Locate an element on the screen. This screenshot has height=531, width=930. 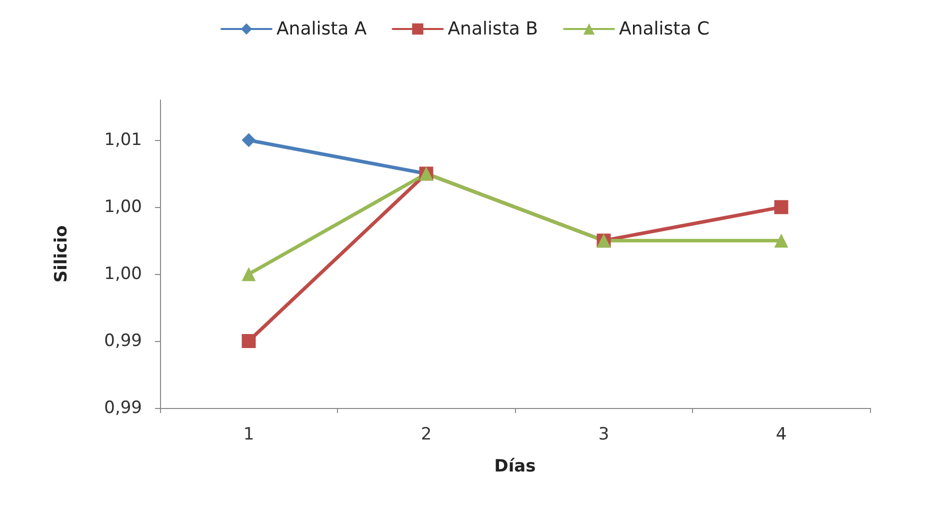
x-tick-label: 3 is located at coordinates (604, 434).